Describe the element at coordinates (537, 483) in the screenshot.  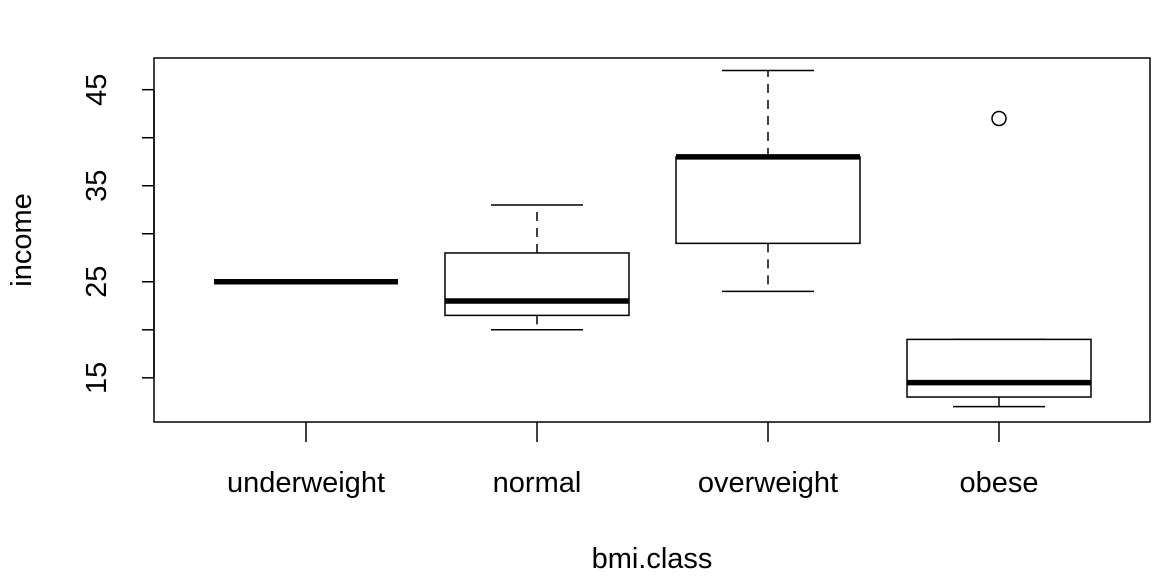
I see `x-tick-label: normal` at that location.